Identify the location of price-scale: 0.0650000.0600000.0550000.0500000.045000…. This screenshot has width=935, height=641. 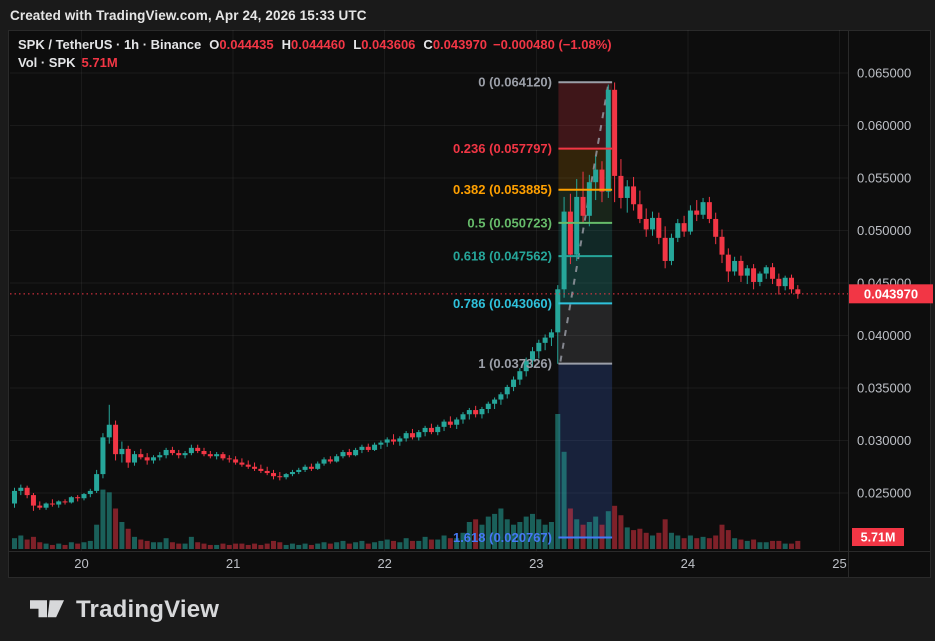
(884, 283).